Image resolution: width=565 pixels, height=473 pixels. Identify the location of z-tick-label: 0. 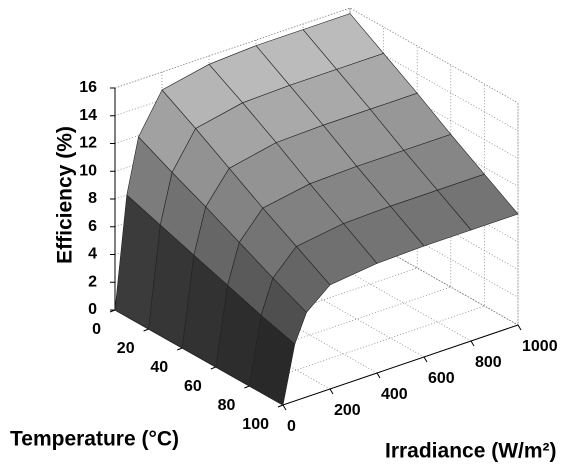
(92, 309).